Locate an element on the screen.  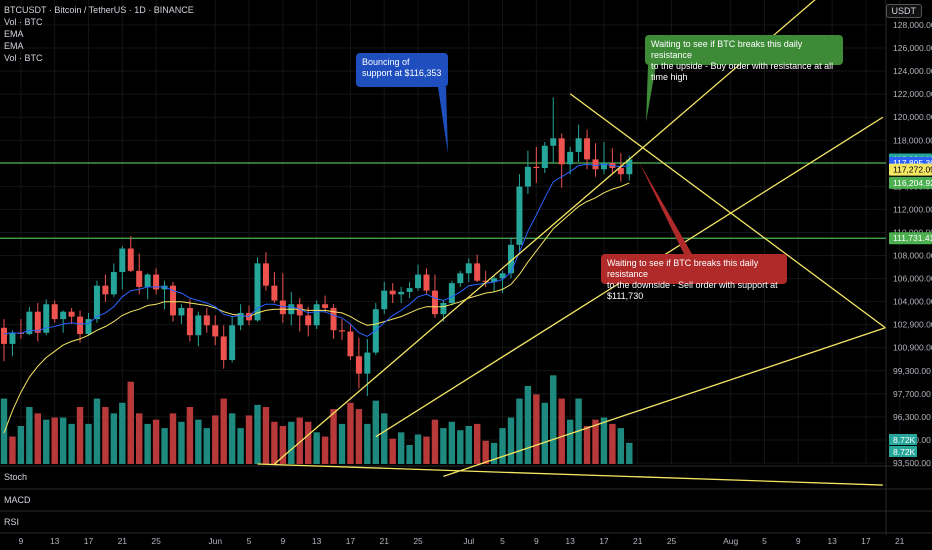
y-tick-label: 122,000.00 is located at coordinates (912, 94).